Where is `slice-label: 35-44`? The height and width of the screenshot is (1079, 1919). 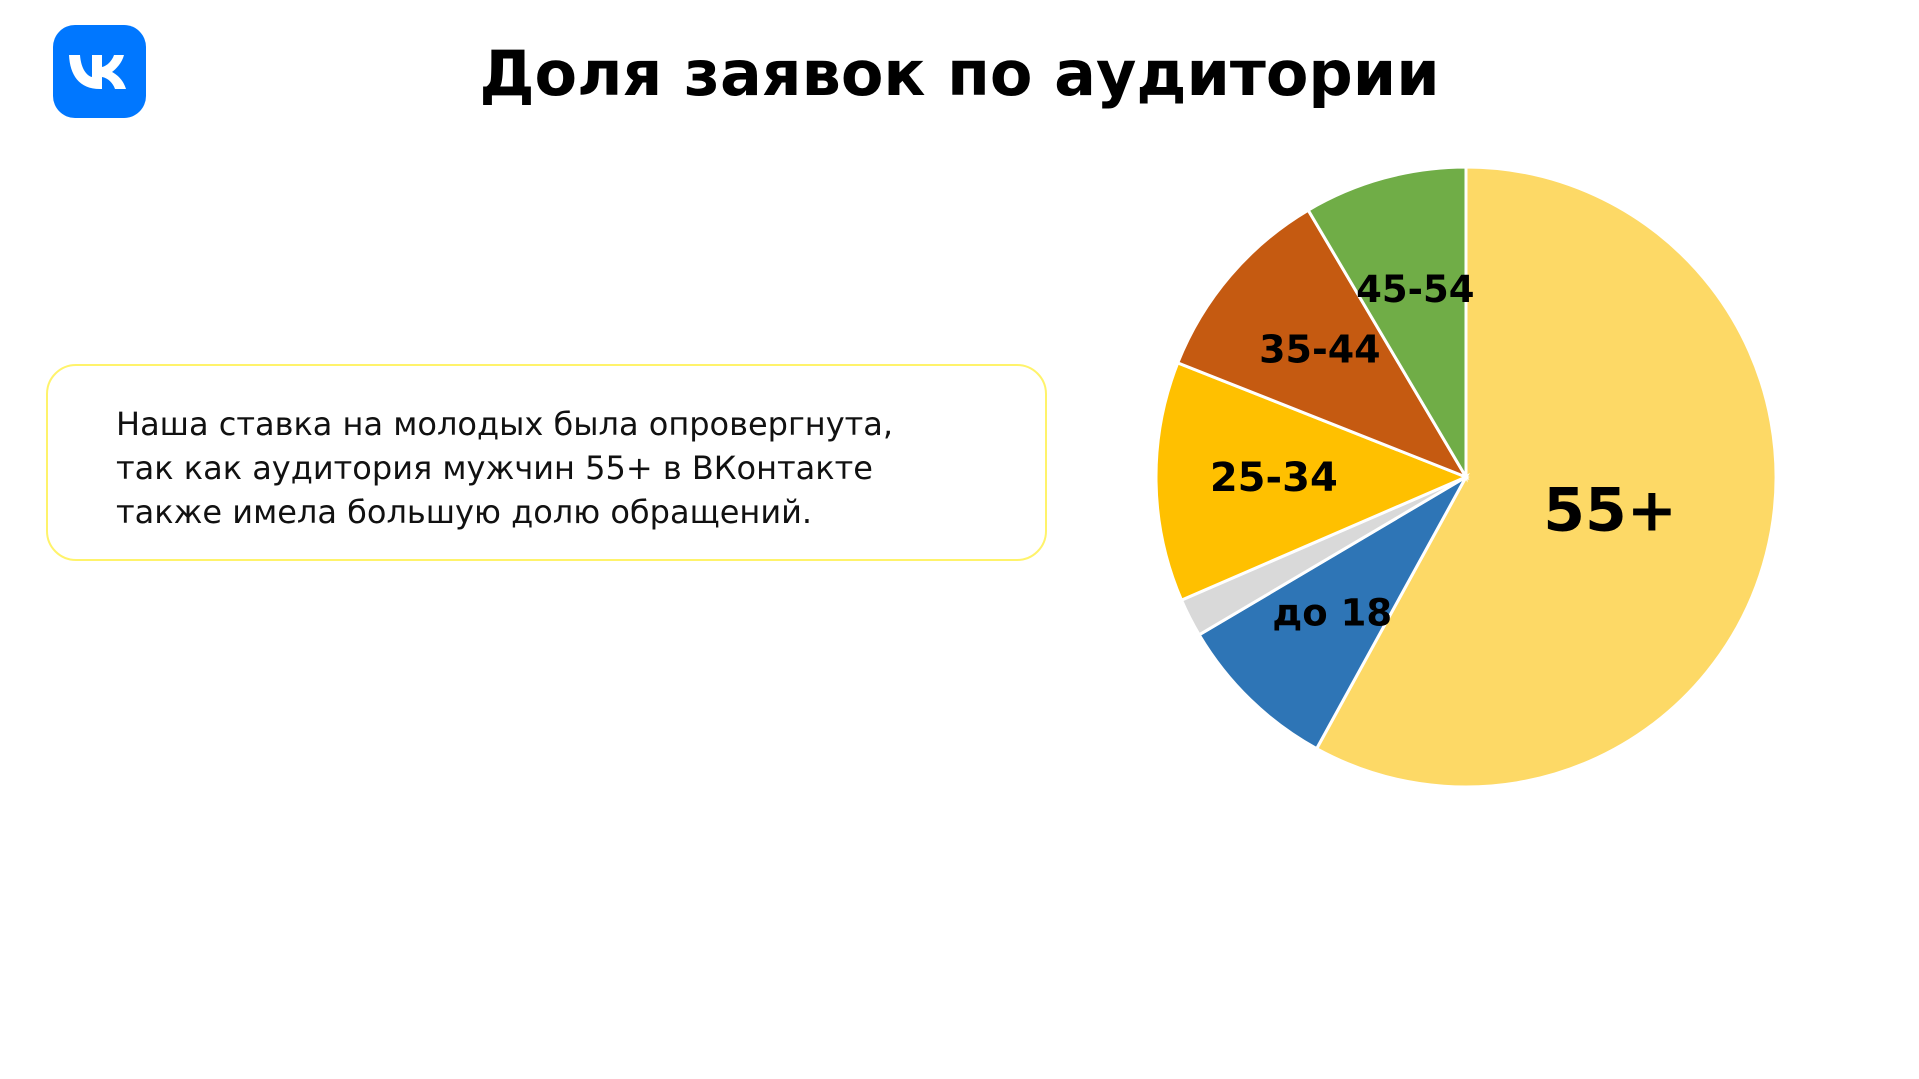 slice-label: 35-44 is located at coordinates (1320, 350).